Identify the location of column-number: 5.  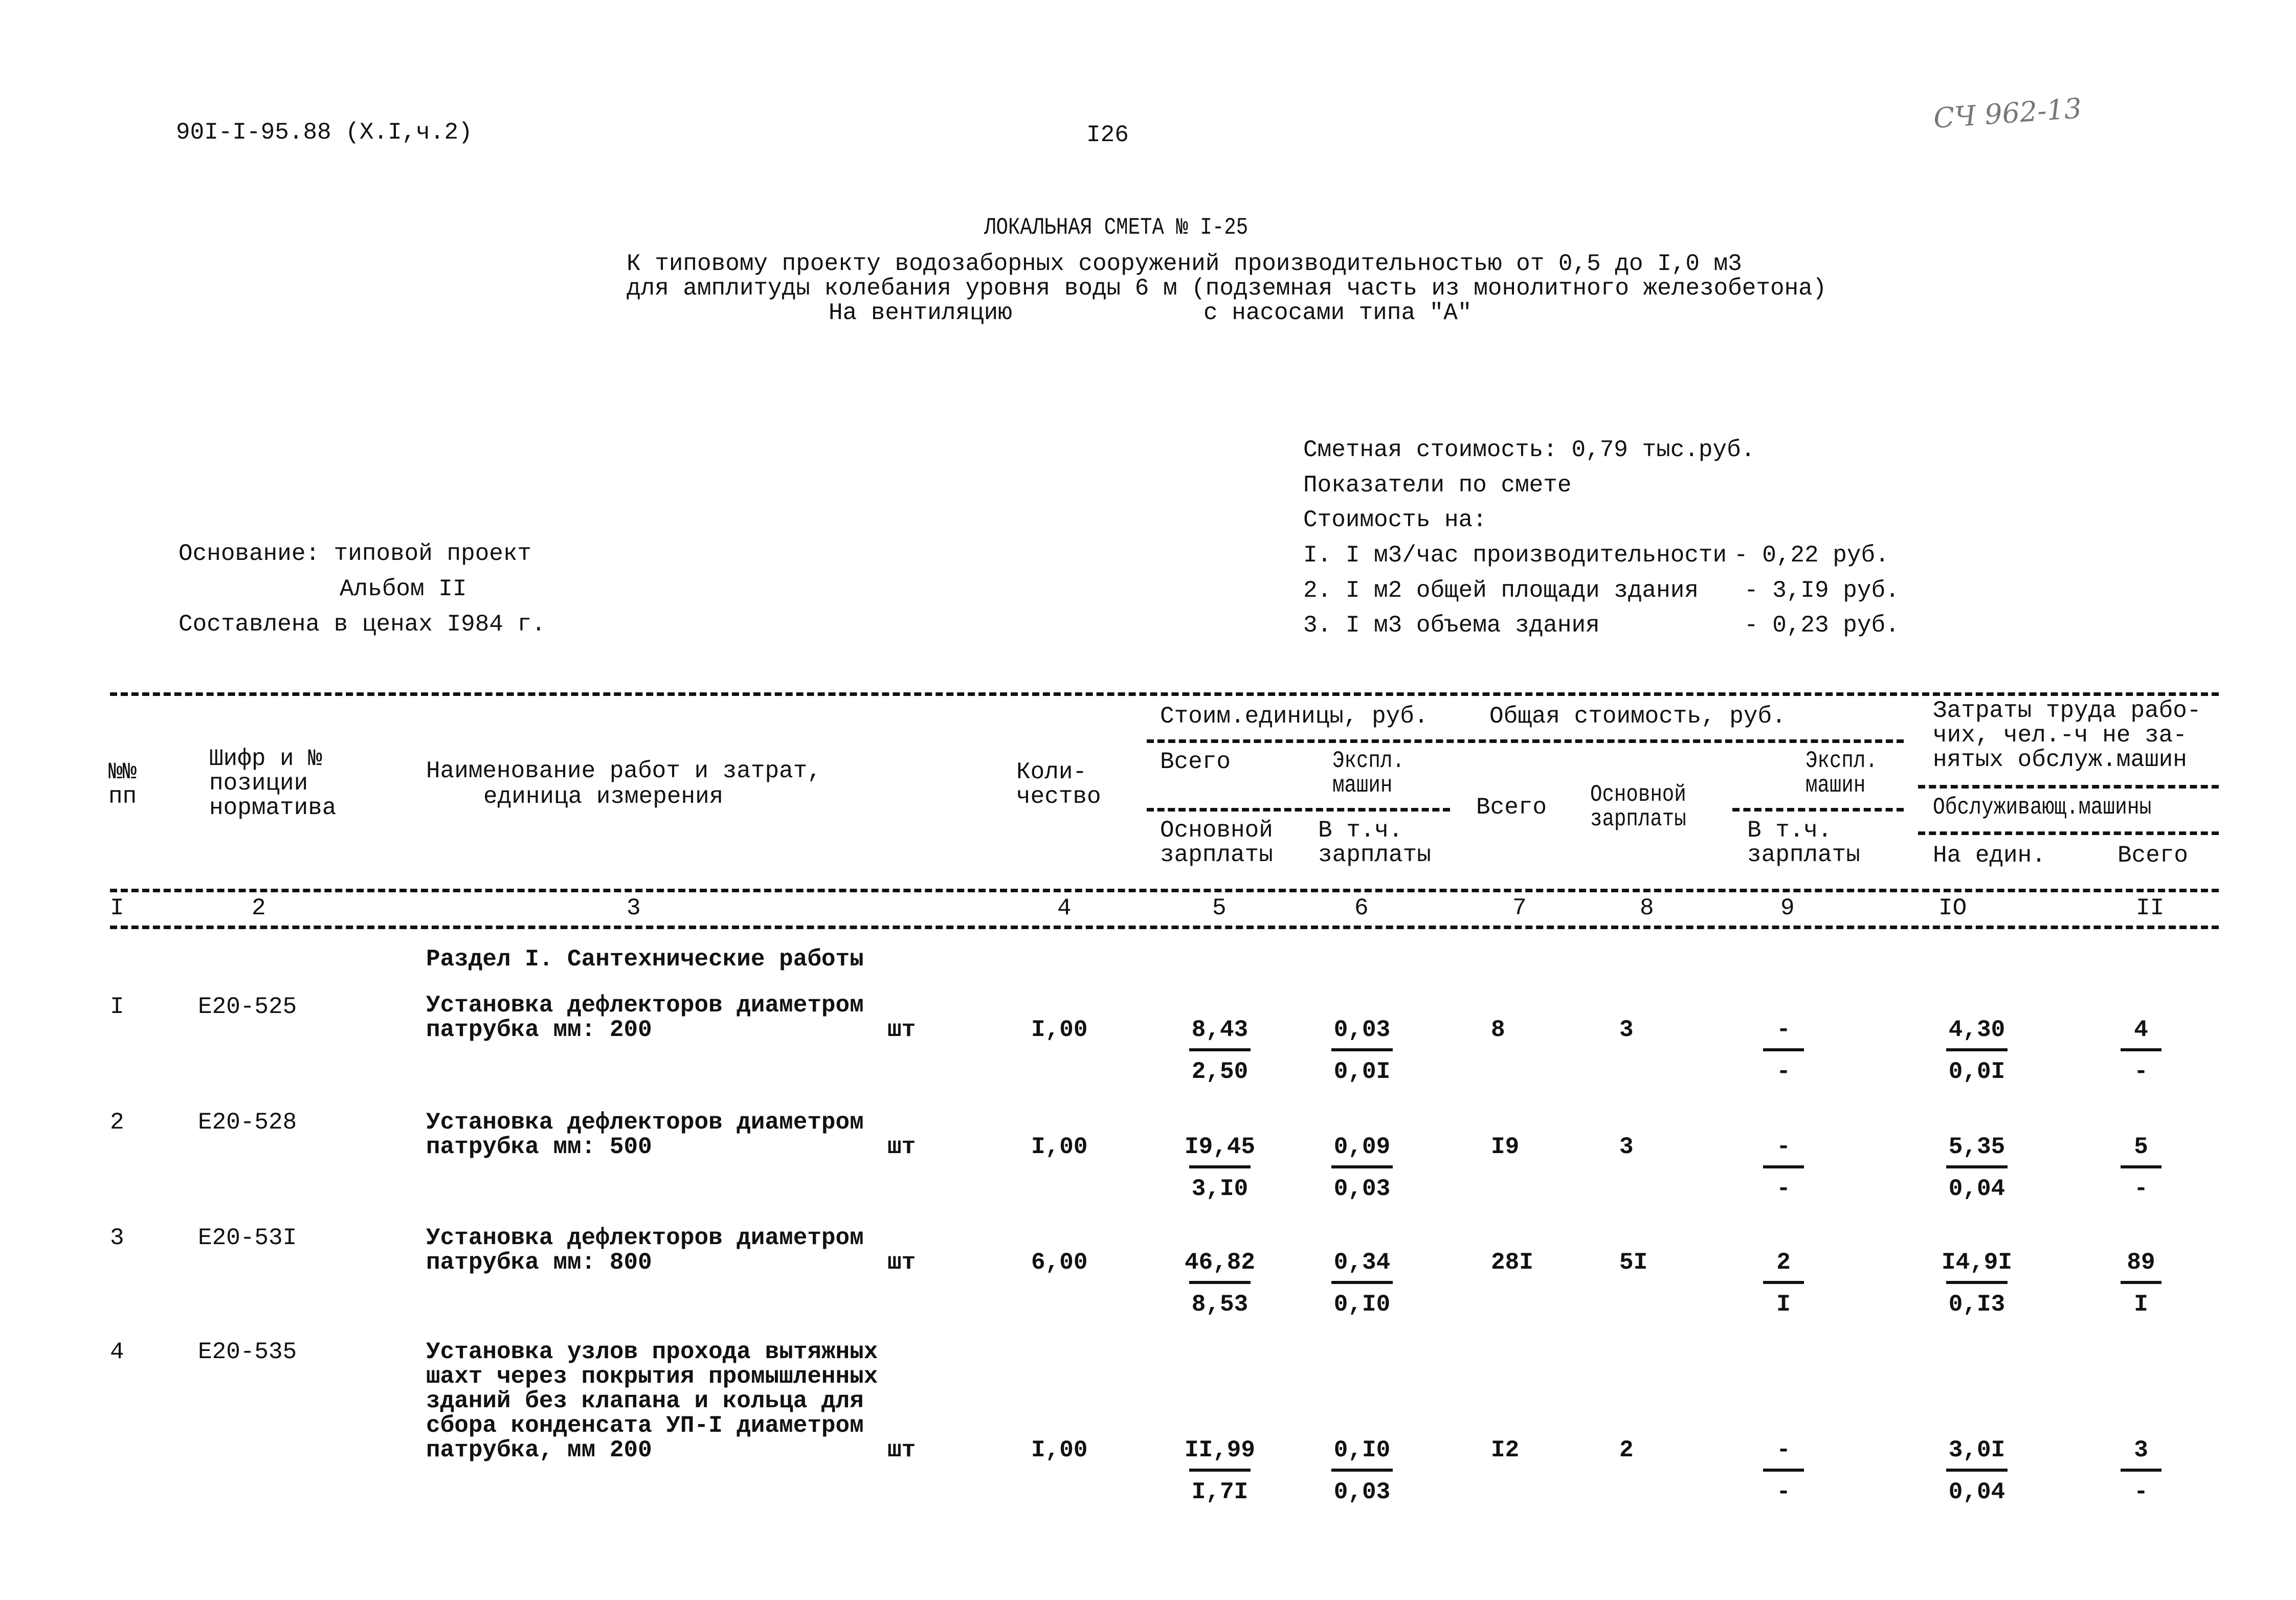
(1219, 908).